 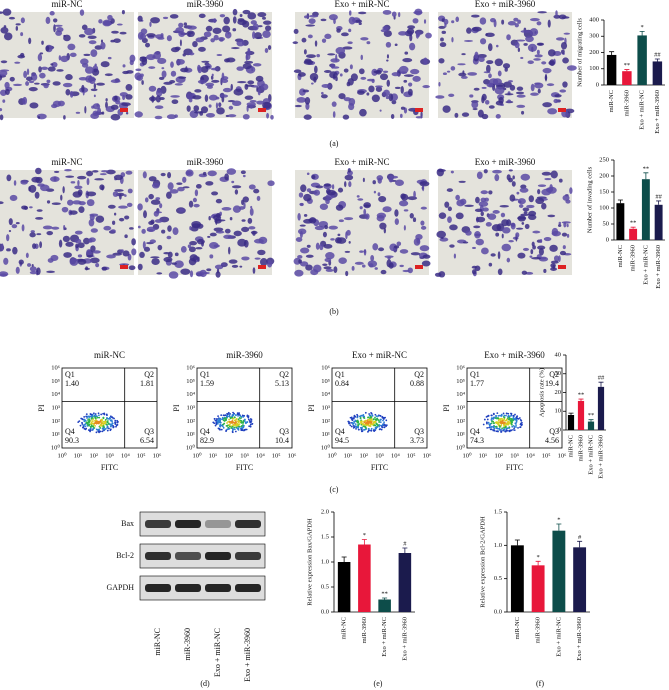 I want to click on significance: *, so click(x=642, y=27).